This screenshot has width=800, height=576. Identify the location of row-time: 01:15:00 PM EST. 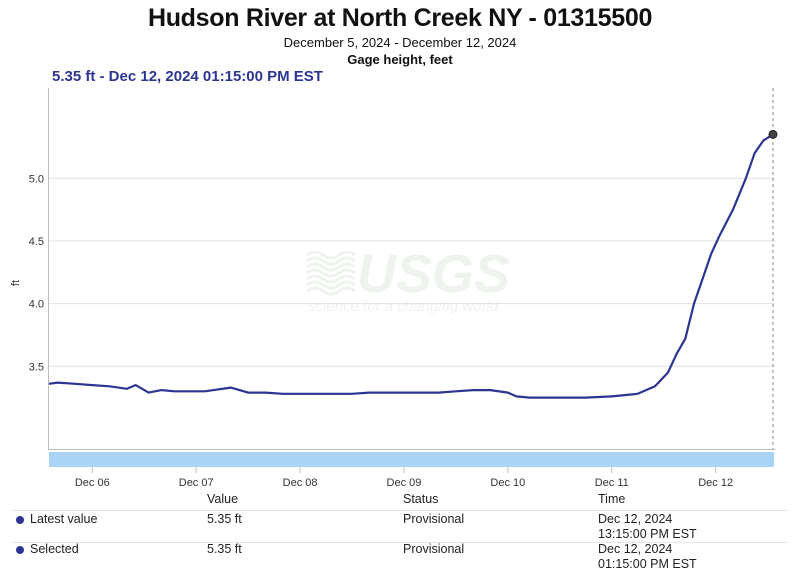
(647, 564).